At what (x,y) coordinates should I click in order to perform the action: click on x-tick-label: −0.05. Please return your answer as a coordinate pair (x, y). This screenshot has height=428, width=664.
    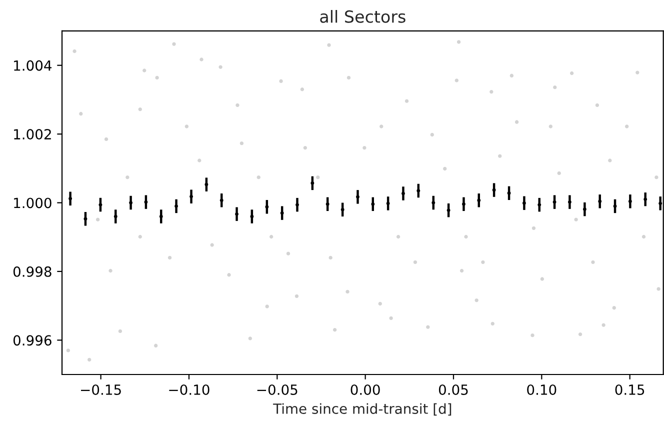
    Looking at the image, I should click on (277, 389).